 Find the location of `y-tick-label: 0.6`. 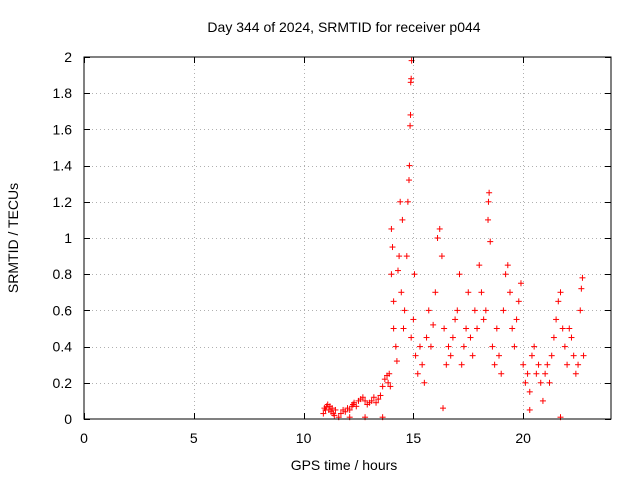

y-tick-label: 0.6 is located at coordinates (63, 310).